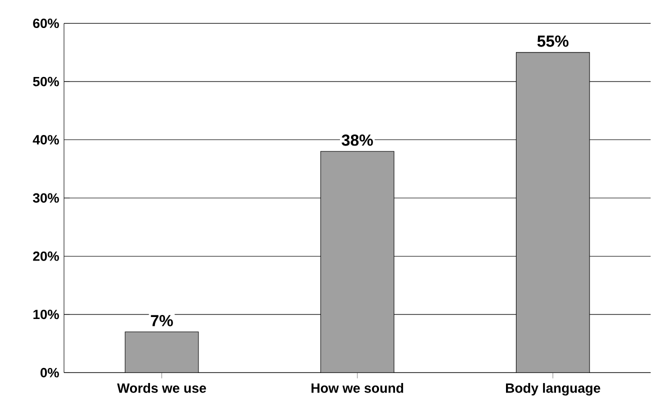  I want to click on y-tick-label: 0%, so click(49, 373).